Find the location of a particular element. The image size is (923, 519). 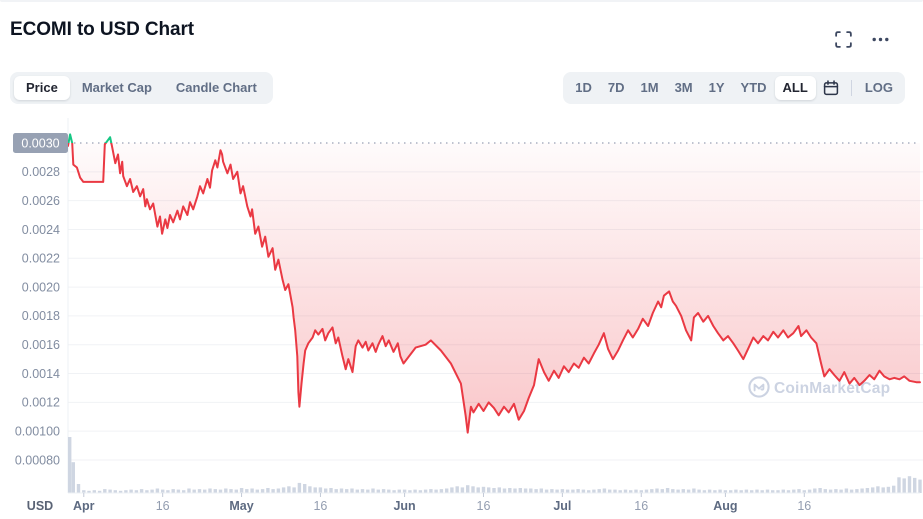

y-axis-label: 0.0012 is located at coordinates (41, 403).